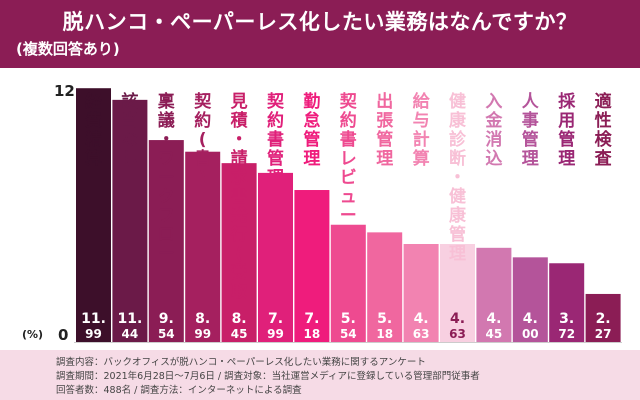  Describe the element at coordinates (603, 334) in the screenshot. I see `value-label-decimal: 27` at that location.